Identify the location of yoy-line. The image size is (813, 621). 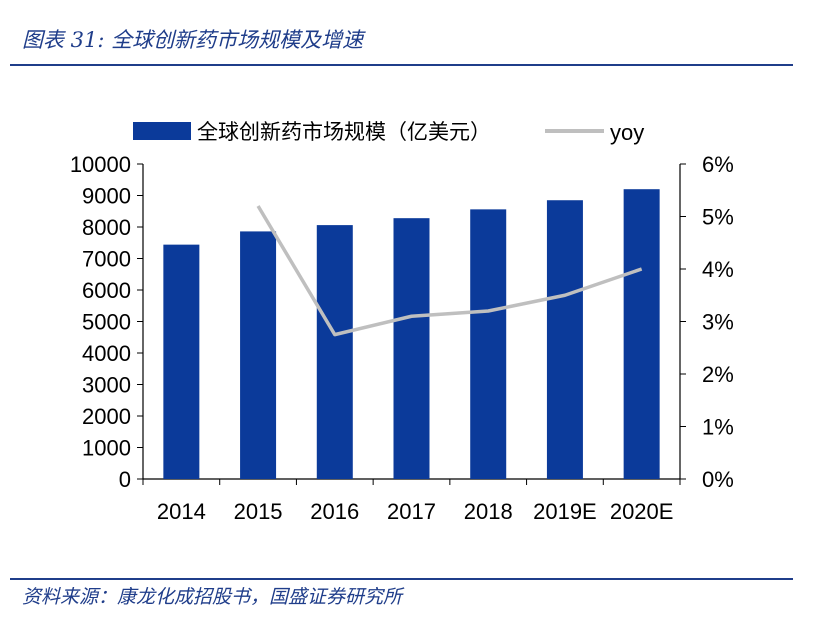
(449, 271).